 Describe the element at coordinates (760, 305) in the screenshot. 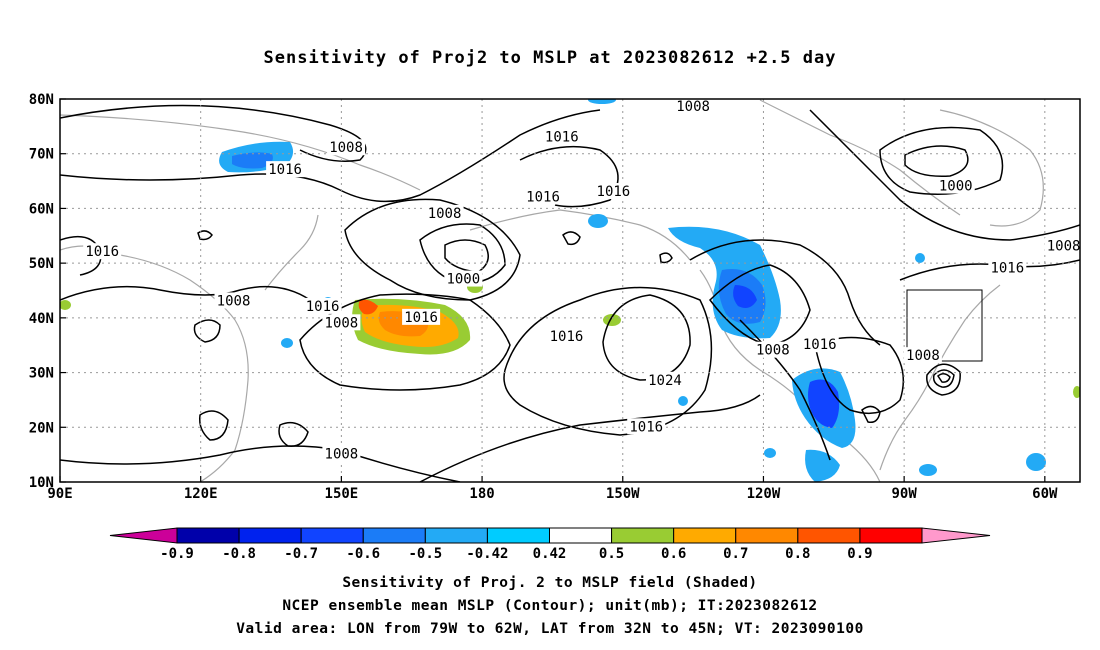

I see `contour-1008-na` at that location.